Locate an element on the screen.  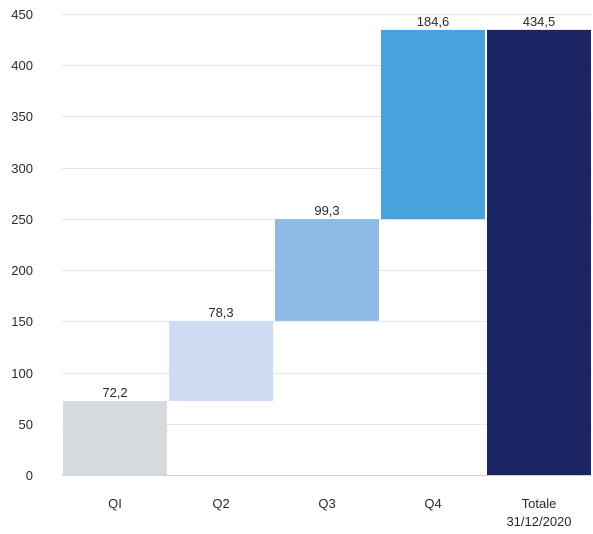
category-label: 31/12/2020 is located at coordinates (538, 521).